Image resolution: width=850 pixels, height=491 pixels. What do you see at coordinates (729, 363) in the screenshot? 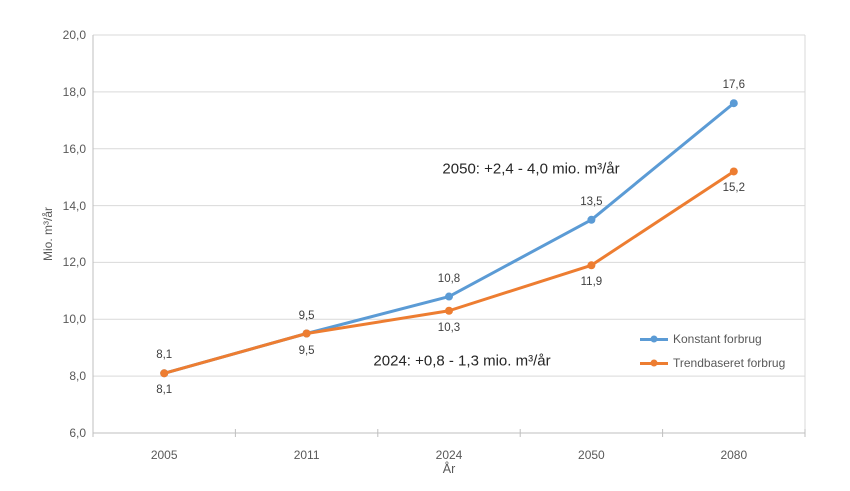
I see `legend-label: Trendbaseret forbrug` at bounding box center [729, 363].